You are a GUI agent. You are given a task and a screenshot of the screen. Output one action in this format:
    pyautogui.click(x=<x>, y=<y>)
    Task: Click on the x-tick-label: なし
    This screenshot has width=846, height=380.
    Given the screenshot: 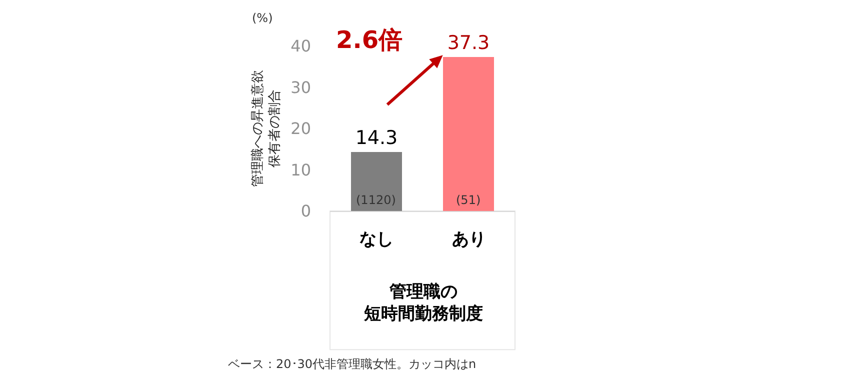 What is the action you would take?
    pyautogui.click(x=376, y=239)
    